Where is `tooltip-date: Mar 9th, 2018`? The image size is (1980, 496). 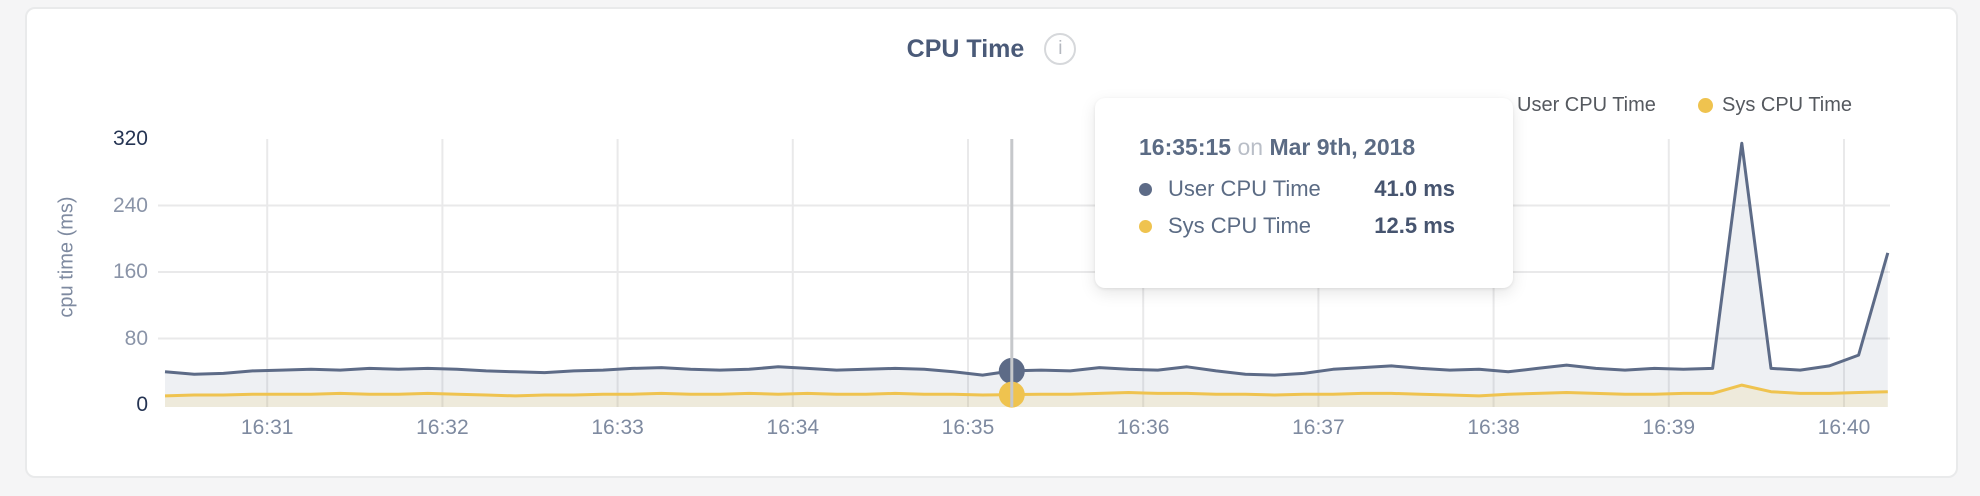
tooltip-date: Mar 9th, 2018 is located at coordinates (1342, 147).